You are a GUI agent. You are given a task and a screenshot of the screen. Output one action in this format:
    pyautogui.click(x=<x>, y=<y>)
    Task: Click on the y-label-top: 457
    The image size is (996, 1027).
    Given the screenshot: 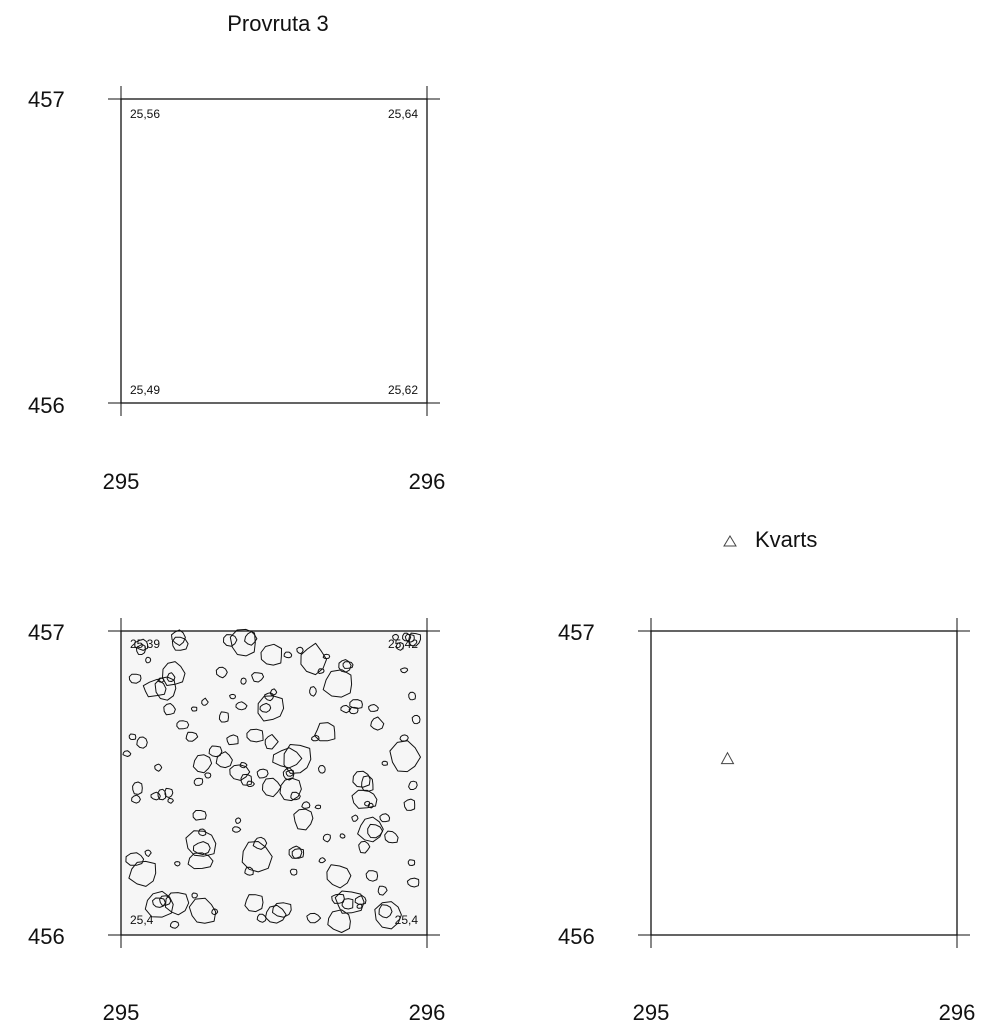 What is the action you would take?
    pyautogui.click(x=576, y=632)
    